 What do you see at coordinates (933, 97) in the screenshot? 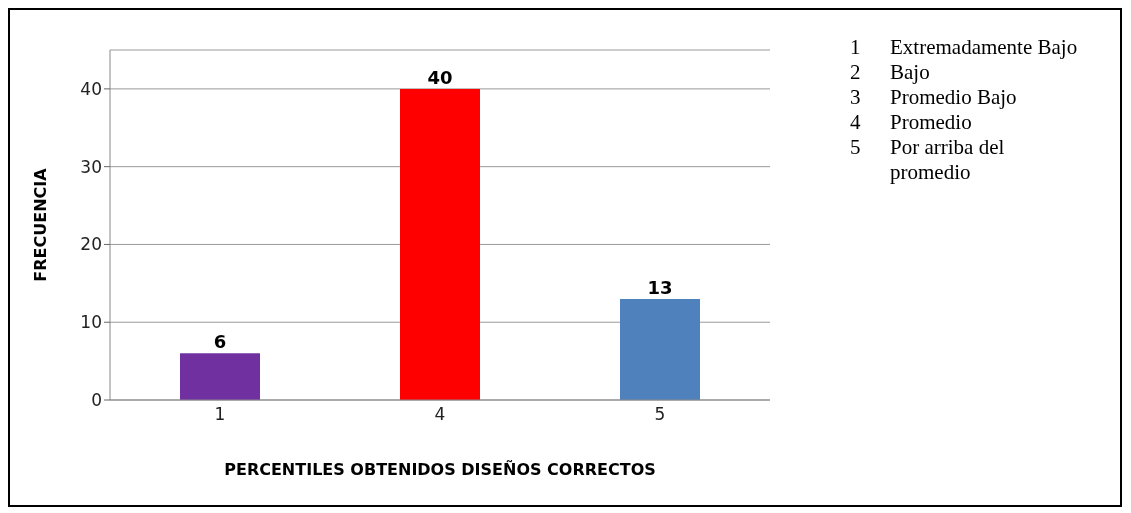
I see `text: 3 Promedio Bajo` at bounding box center [933, 97].